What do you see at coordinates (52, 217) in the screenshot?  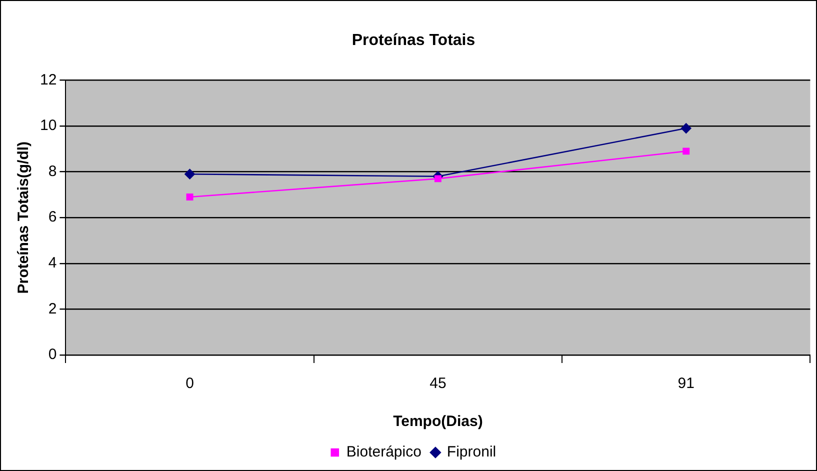 I see `y-tick-label: 6` at bounding box center [52, 217].